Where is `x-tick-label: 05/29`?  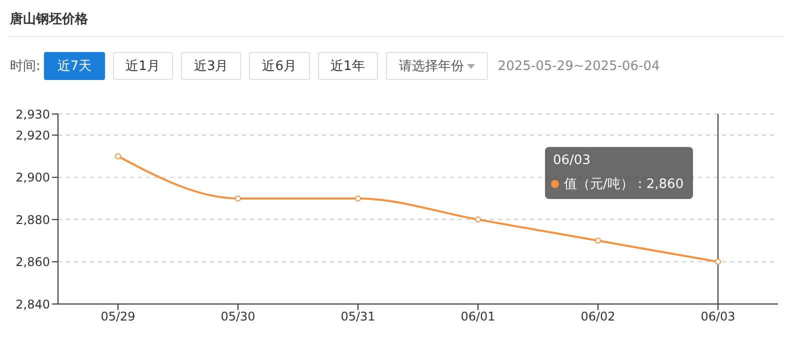 x-tick-label: 05/29 is located at coordinates (118, 317).